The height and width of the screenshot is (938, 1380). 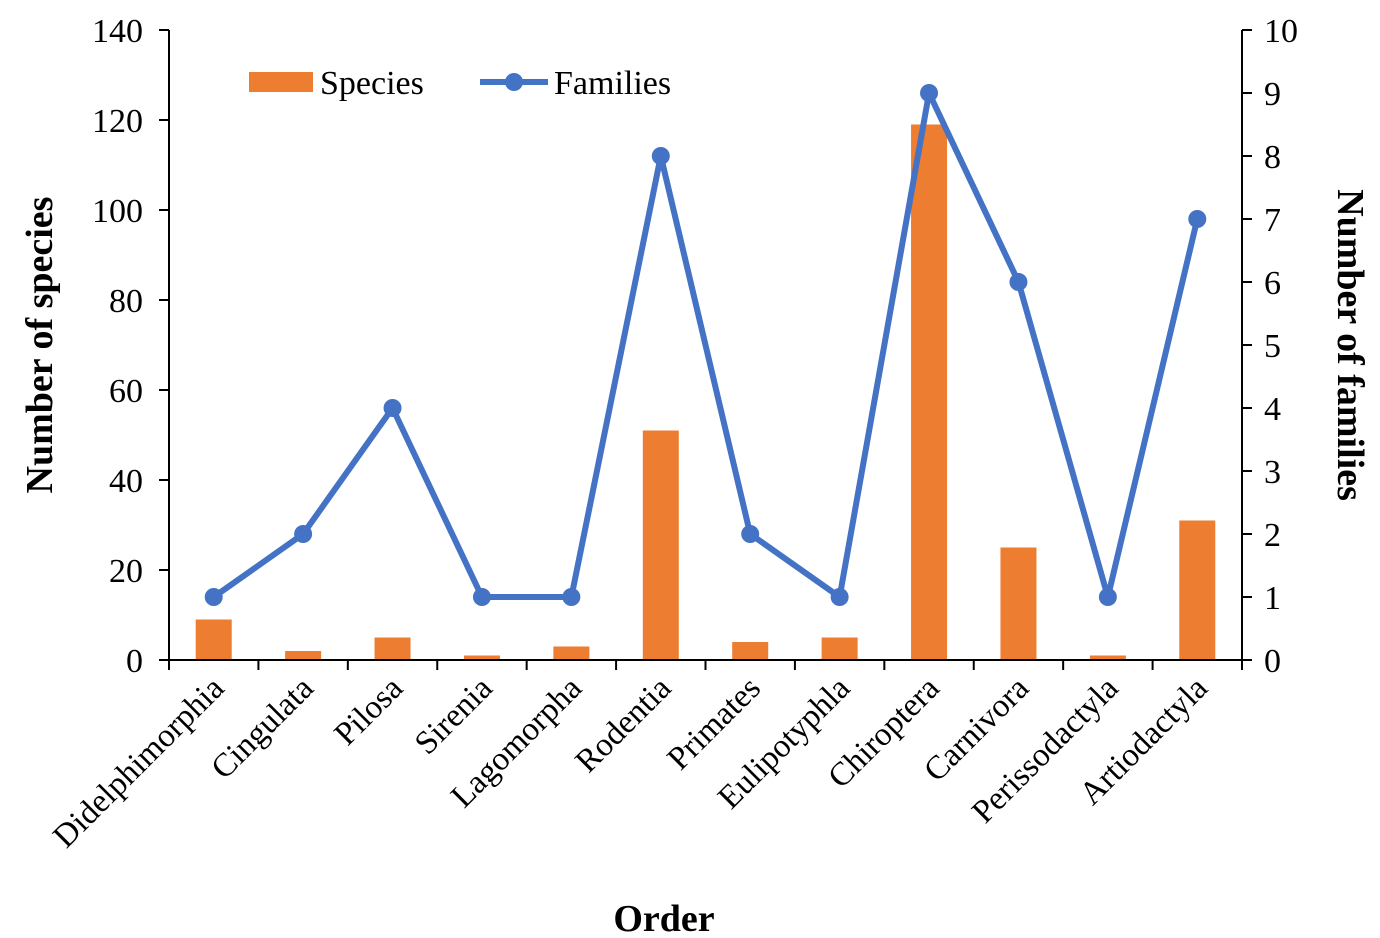 I want to click on y-tick-label: 120, so click(x=117, y=121).